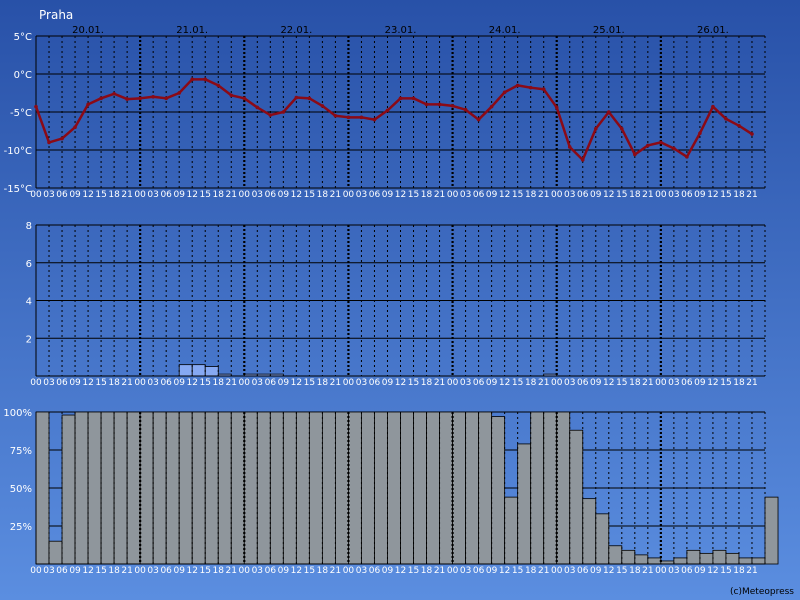 The image size is (800, 600). What do you see at coordinates (88, 30) in the screenshot?
I see `day-label: 20.01.` at bounding box center [88, 30].